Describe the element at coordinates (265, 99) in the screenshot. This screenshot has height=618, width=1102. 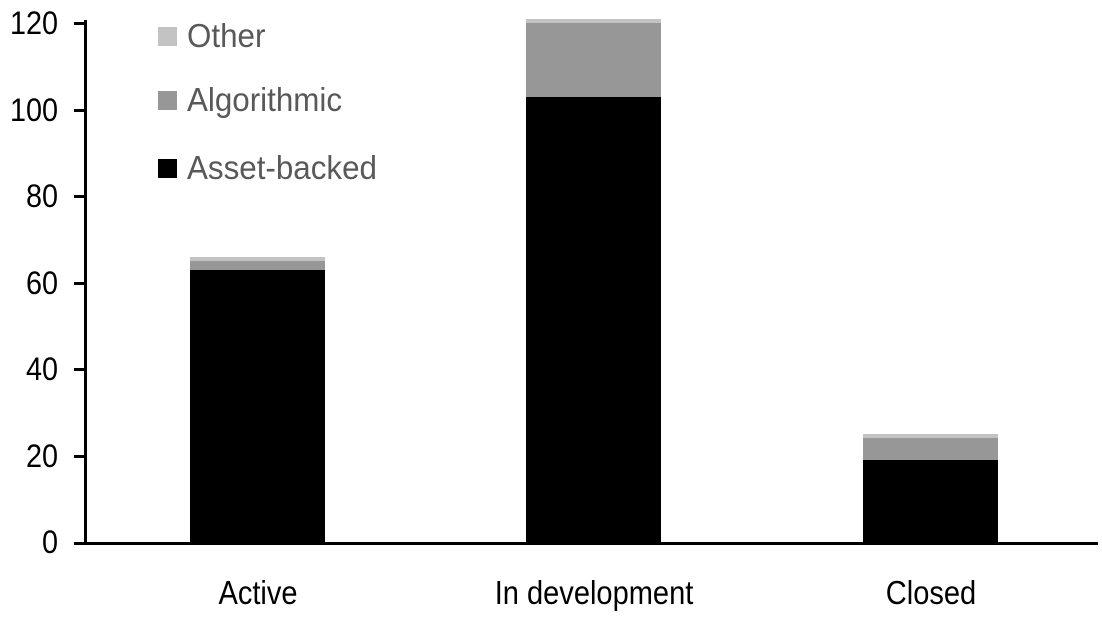
I see `legend-label: Algorithmic` at that location.